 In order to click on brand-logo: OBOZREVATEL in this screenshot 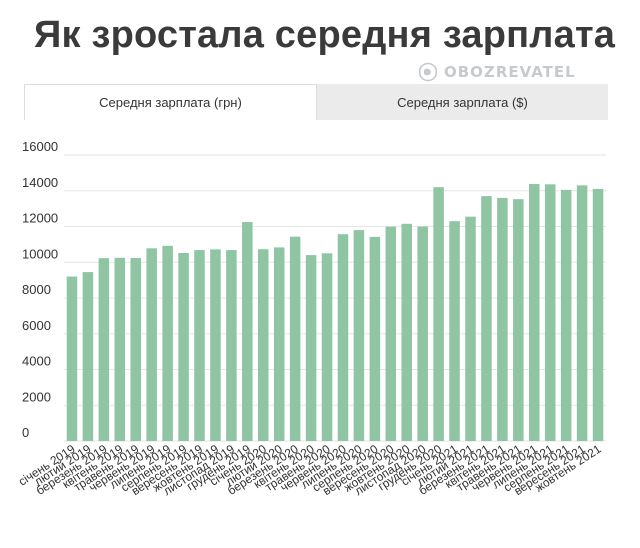, I will do `click(497, 72)`.